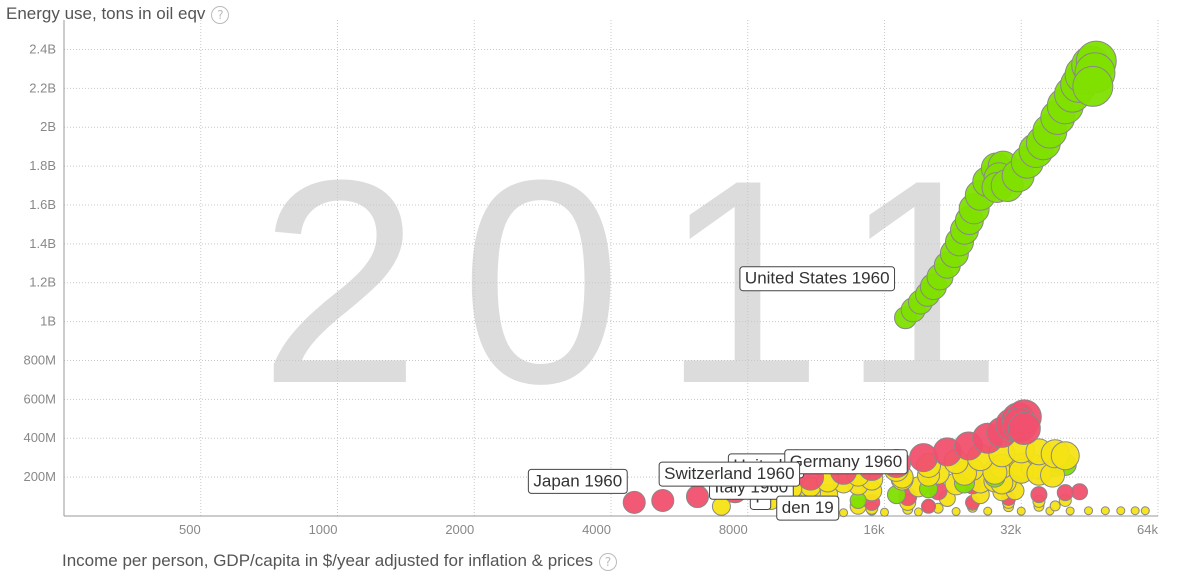  Describe the element at coordinates (106, 13) in the screenshot. I see `y-axis-label-text: Energy use, tons in oil eqv` at that location.